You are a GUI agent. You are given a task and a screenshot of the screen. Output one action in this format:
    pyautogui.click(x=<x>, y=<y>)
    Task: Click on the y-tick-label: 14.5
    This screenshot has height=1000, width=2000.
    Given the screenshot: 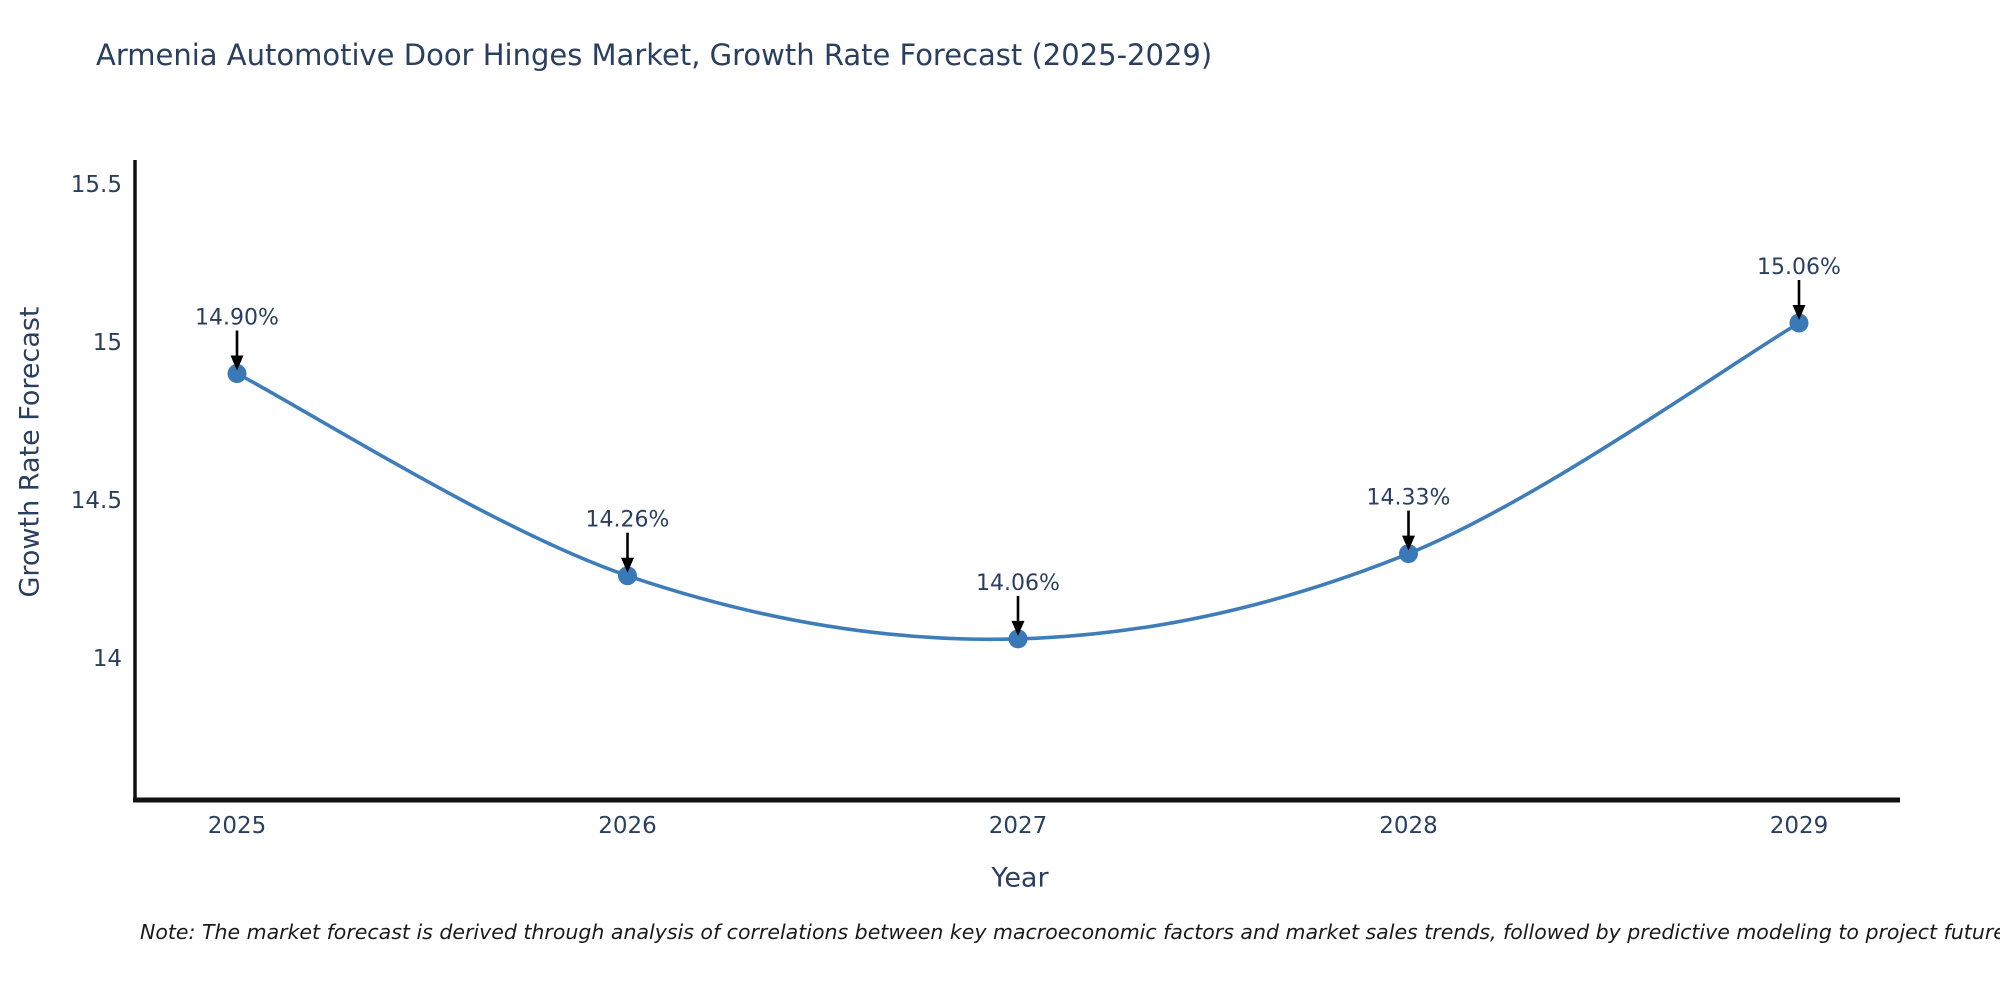 What is the action you would take?
    pyautogui.click(x=96, y=501)
    